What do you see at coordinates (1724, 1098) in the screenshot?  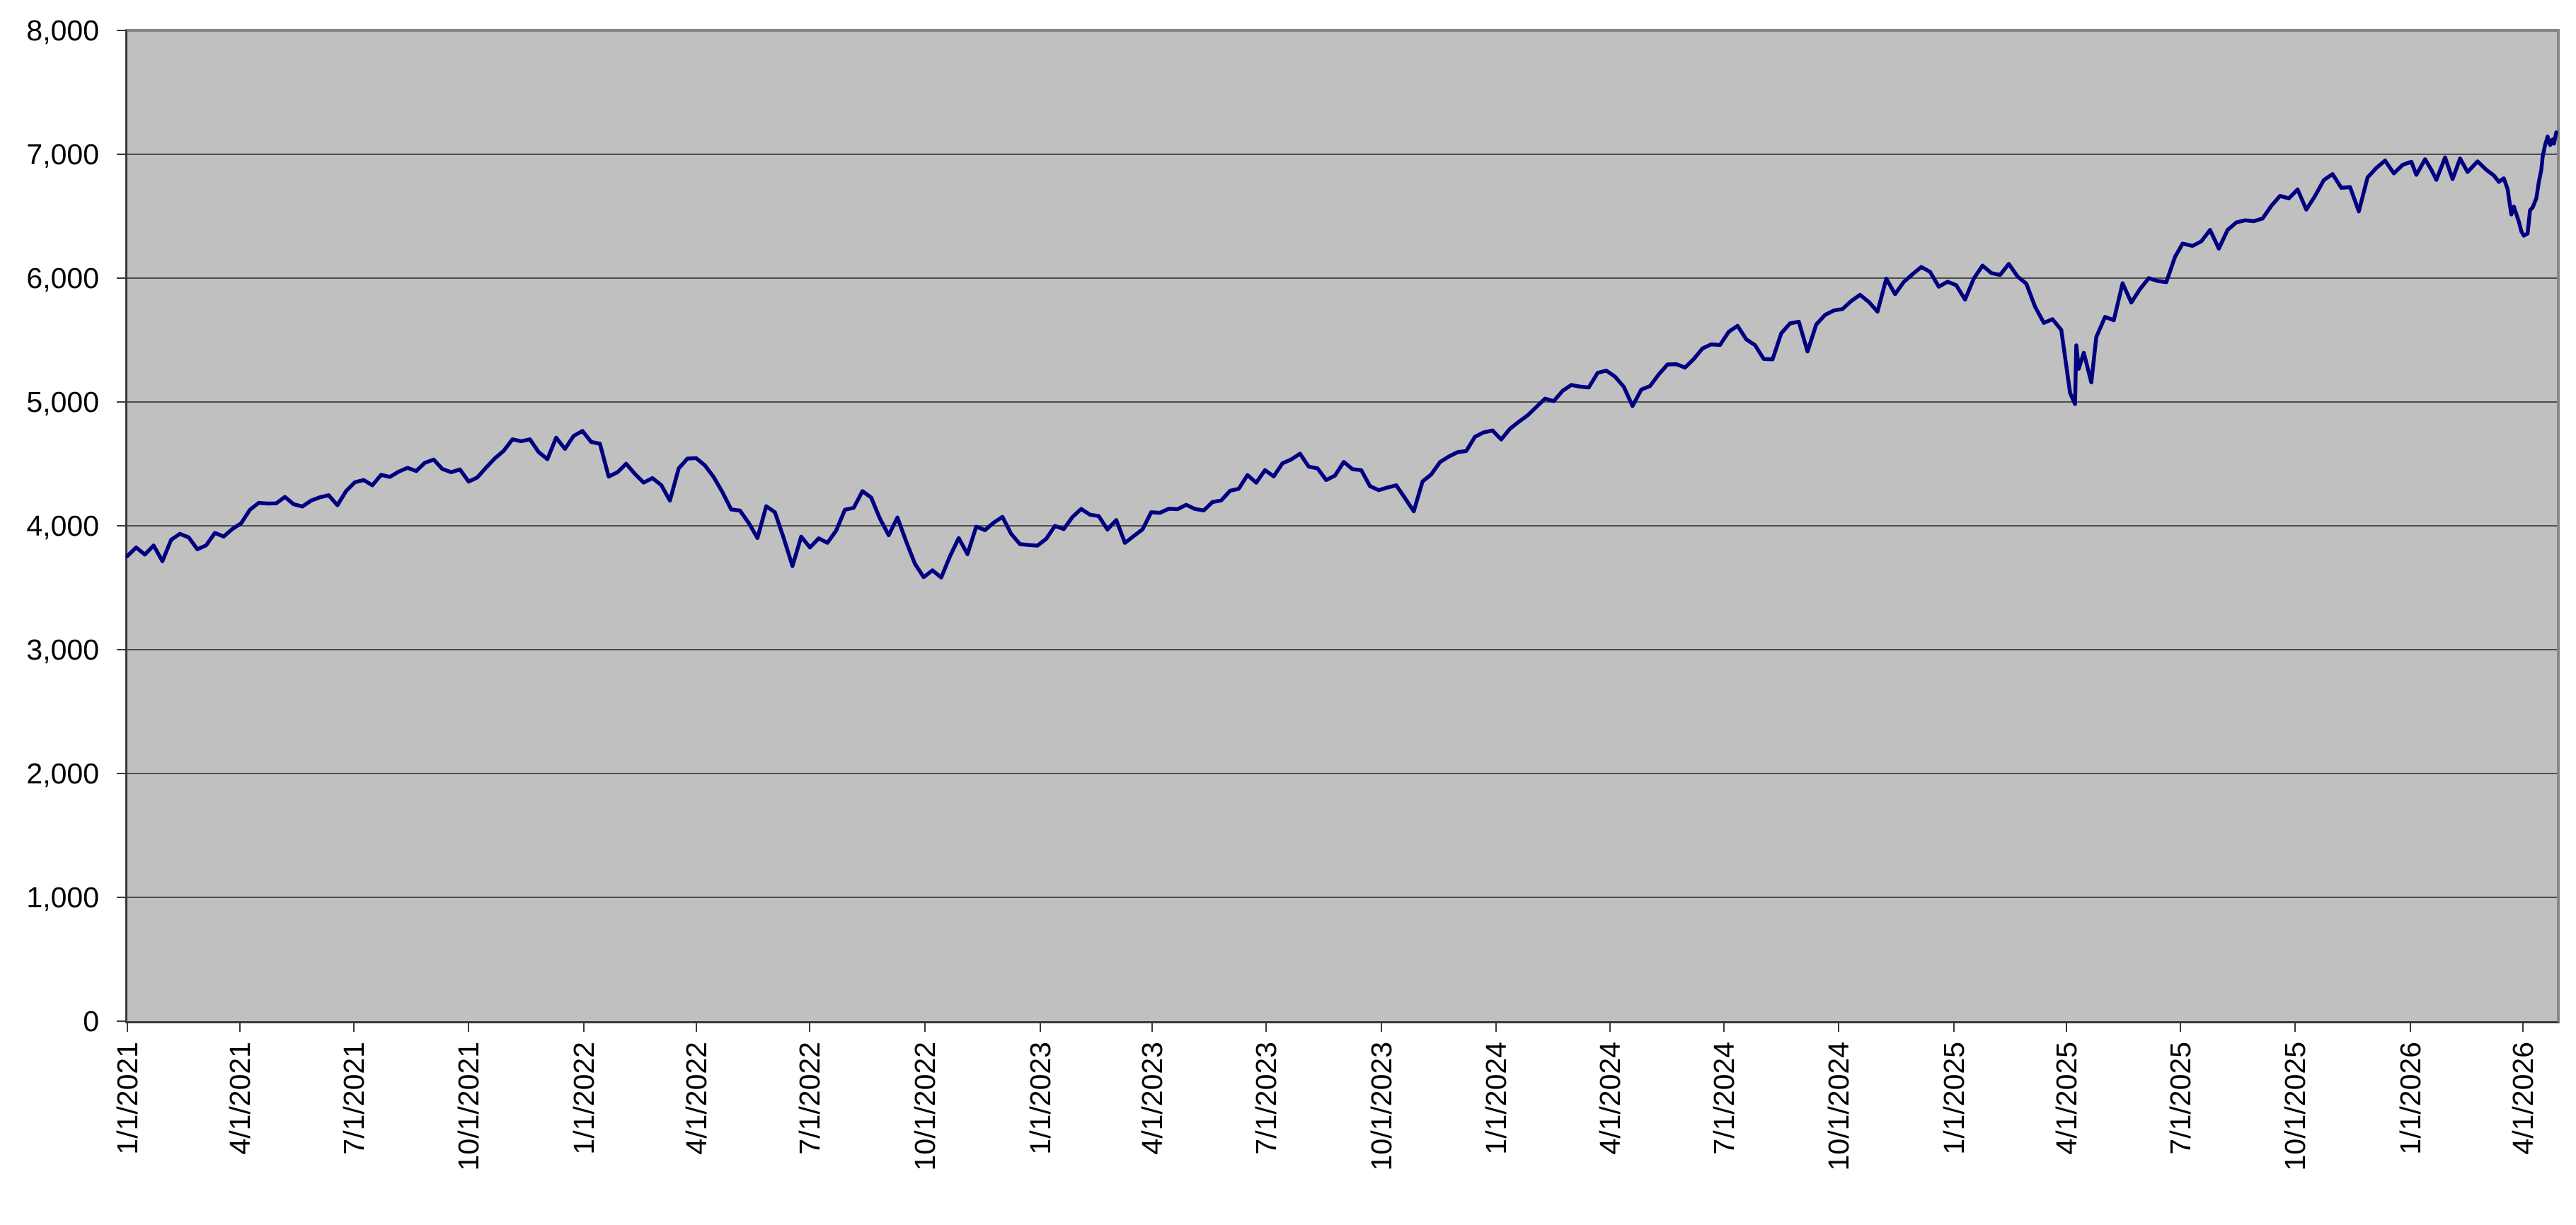 I see `x-axis-label: 7/1/2024` at bounding box center [1724, 1098].